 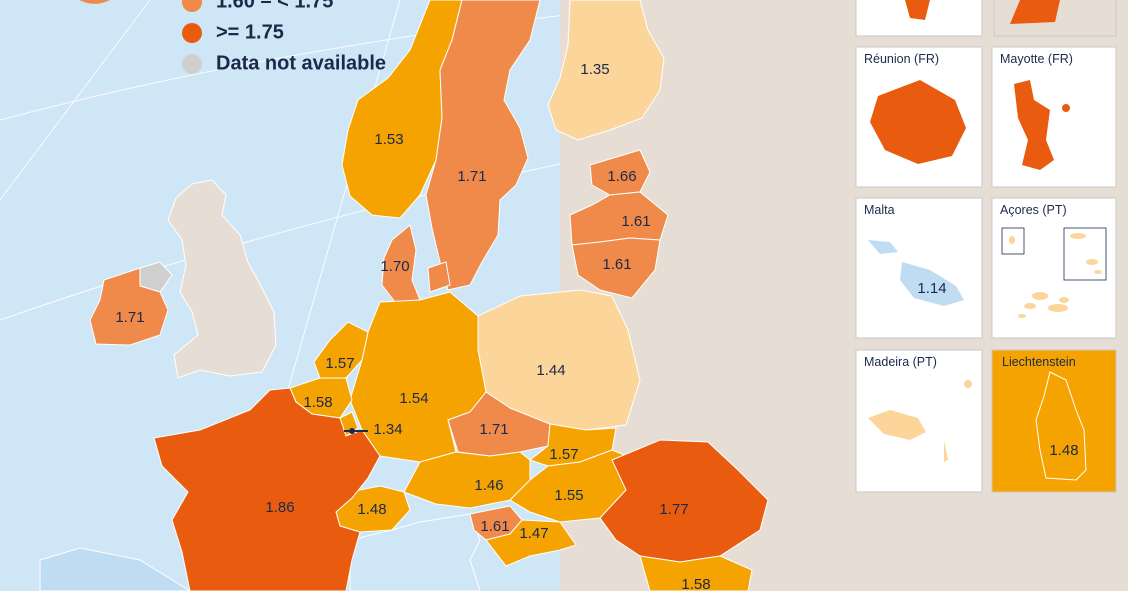 I want to click on france, so click(x=267, y=489).